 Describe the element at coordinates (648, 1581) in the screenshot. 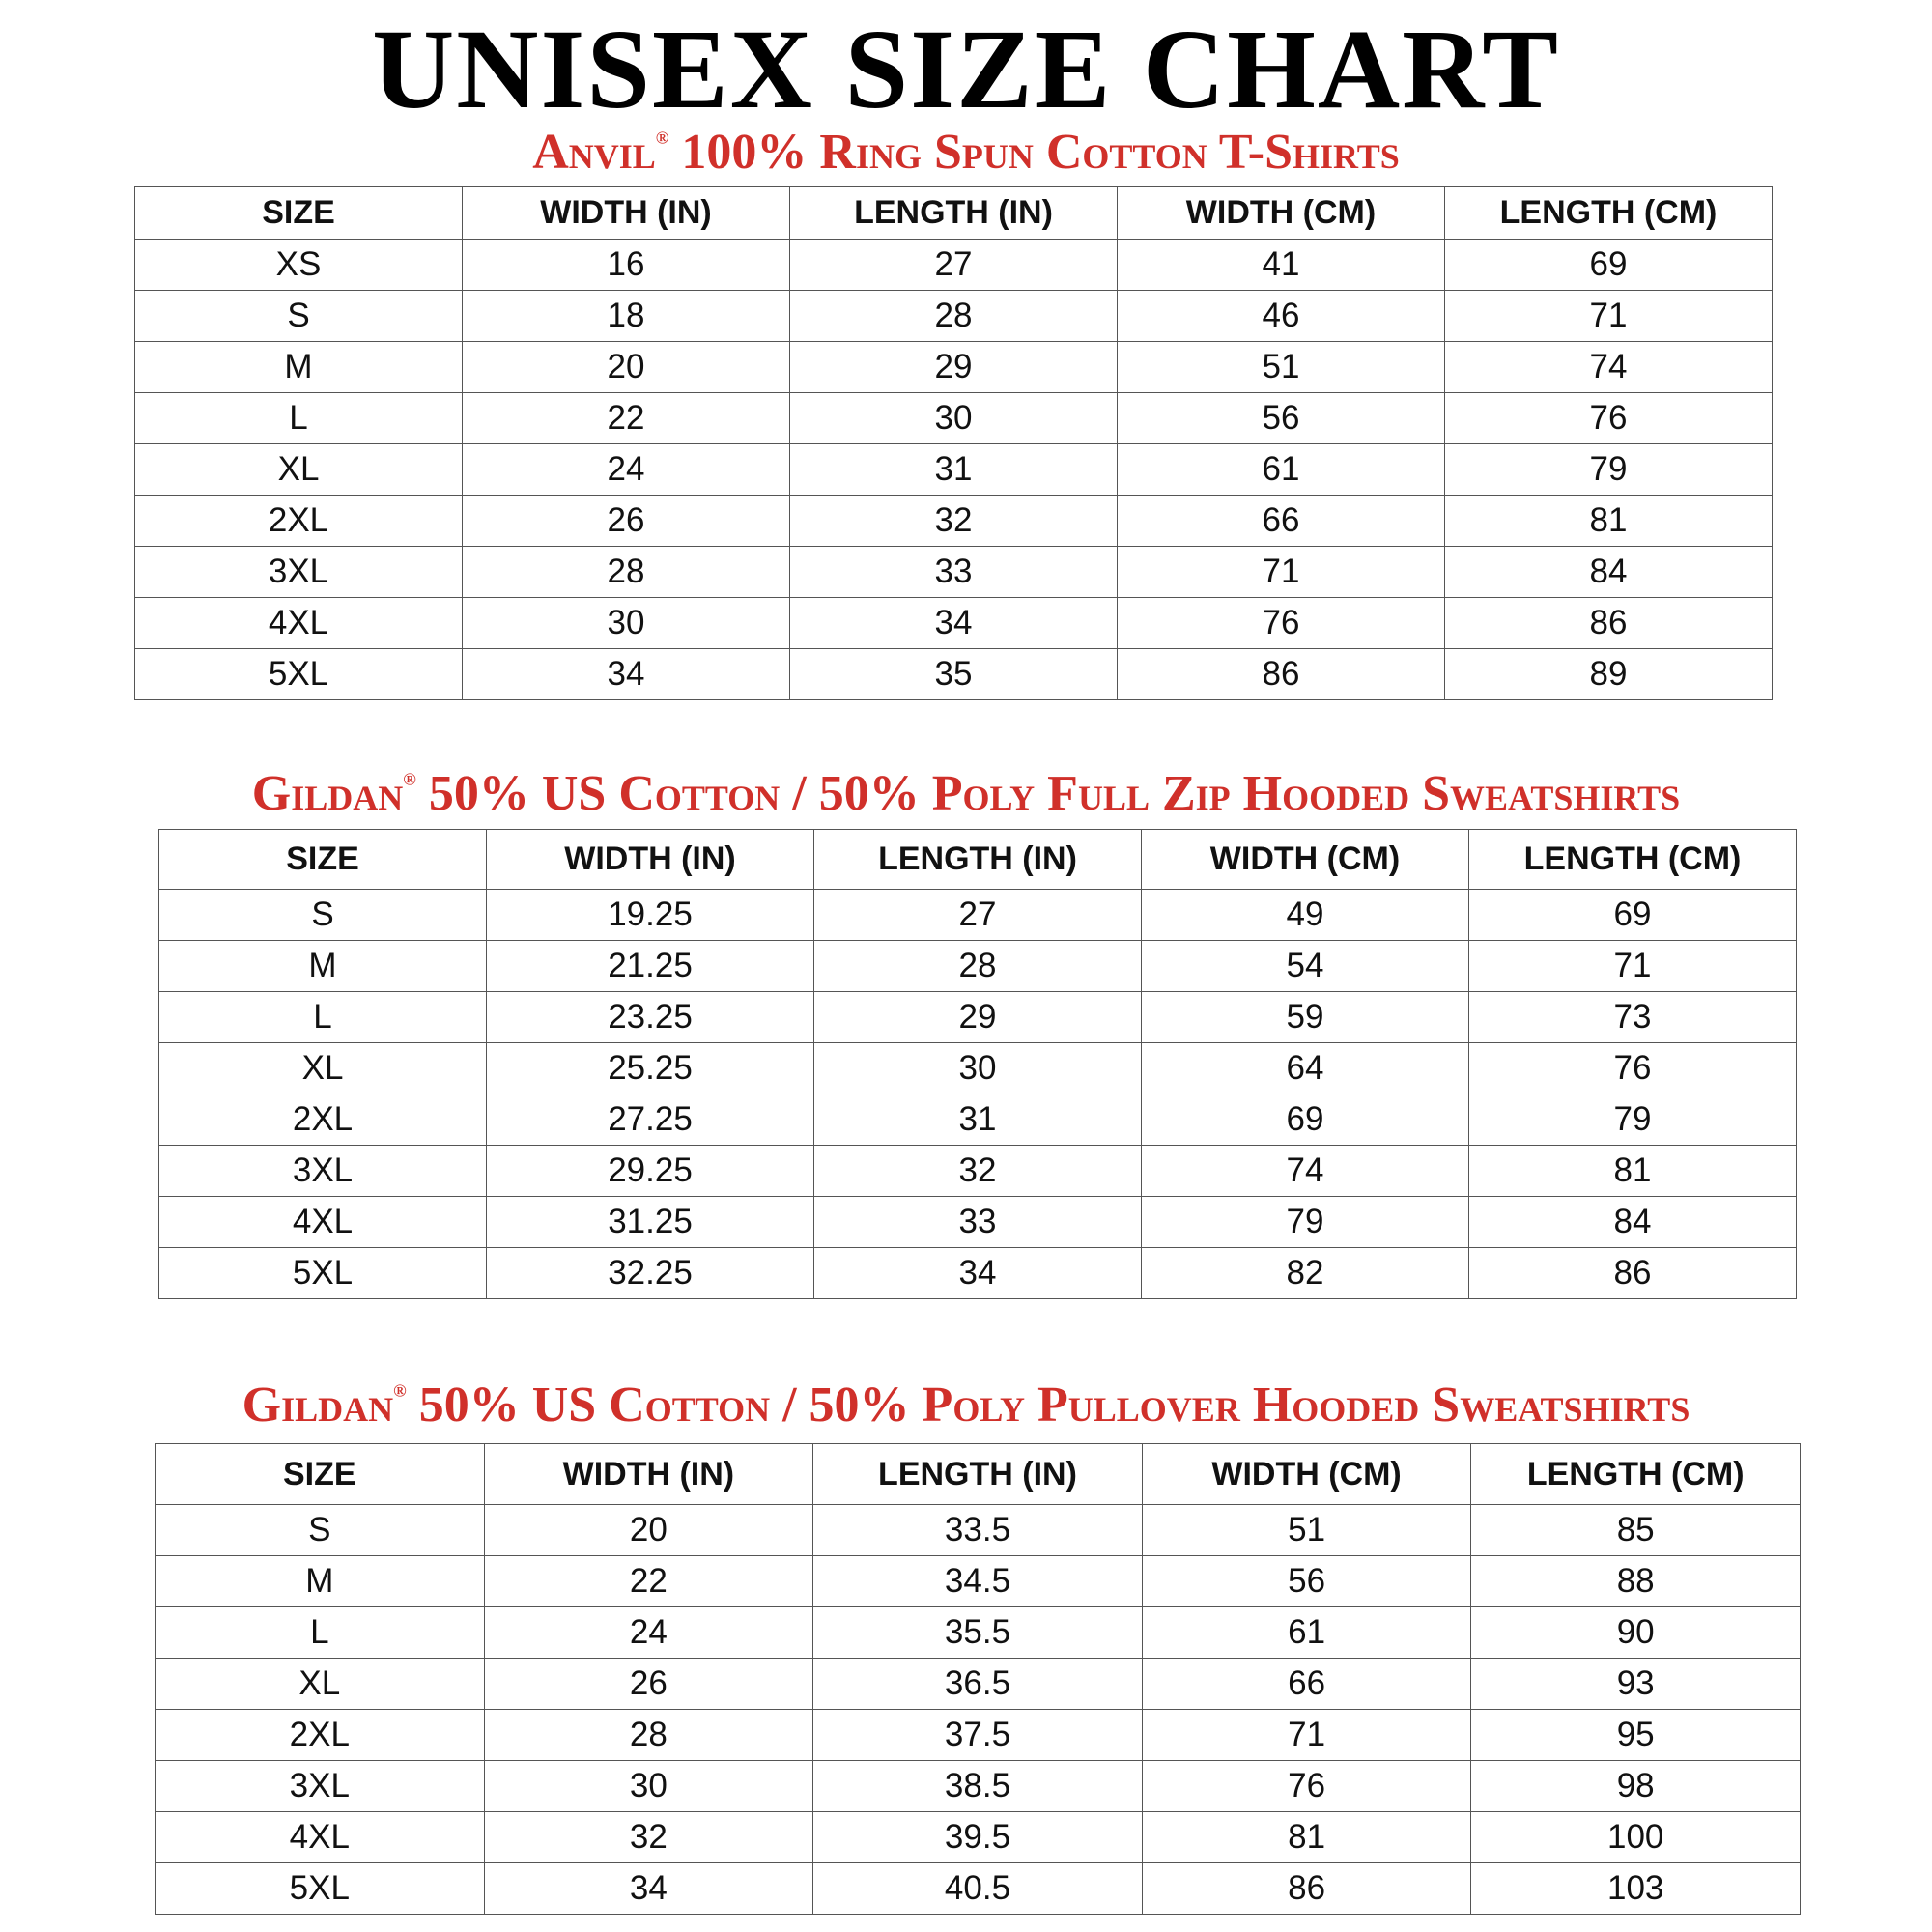

I see `table-cell: 22` at that location.